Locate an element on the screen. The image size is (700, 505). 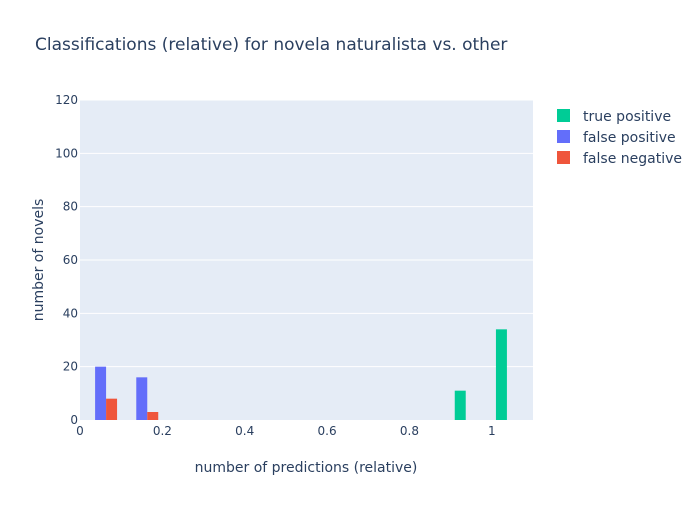
x-tick-label-5: 1 is located at coordinates (492, 431).